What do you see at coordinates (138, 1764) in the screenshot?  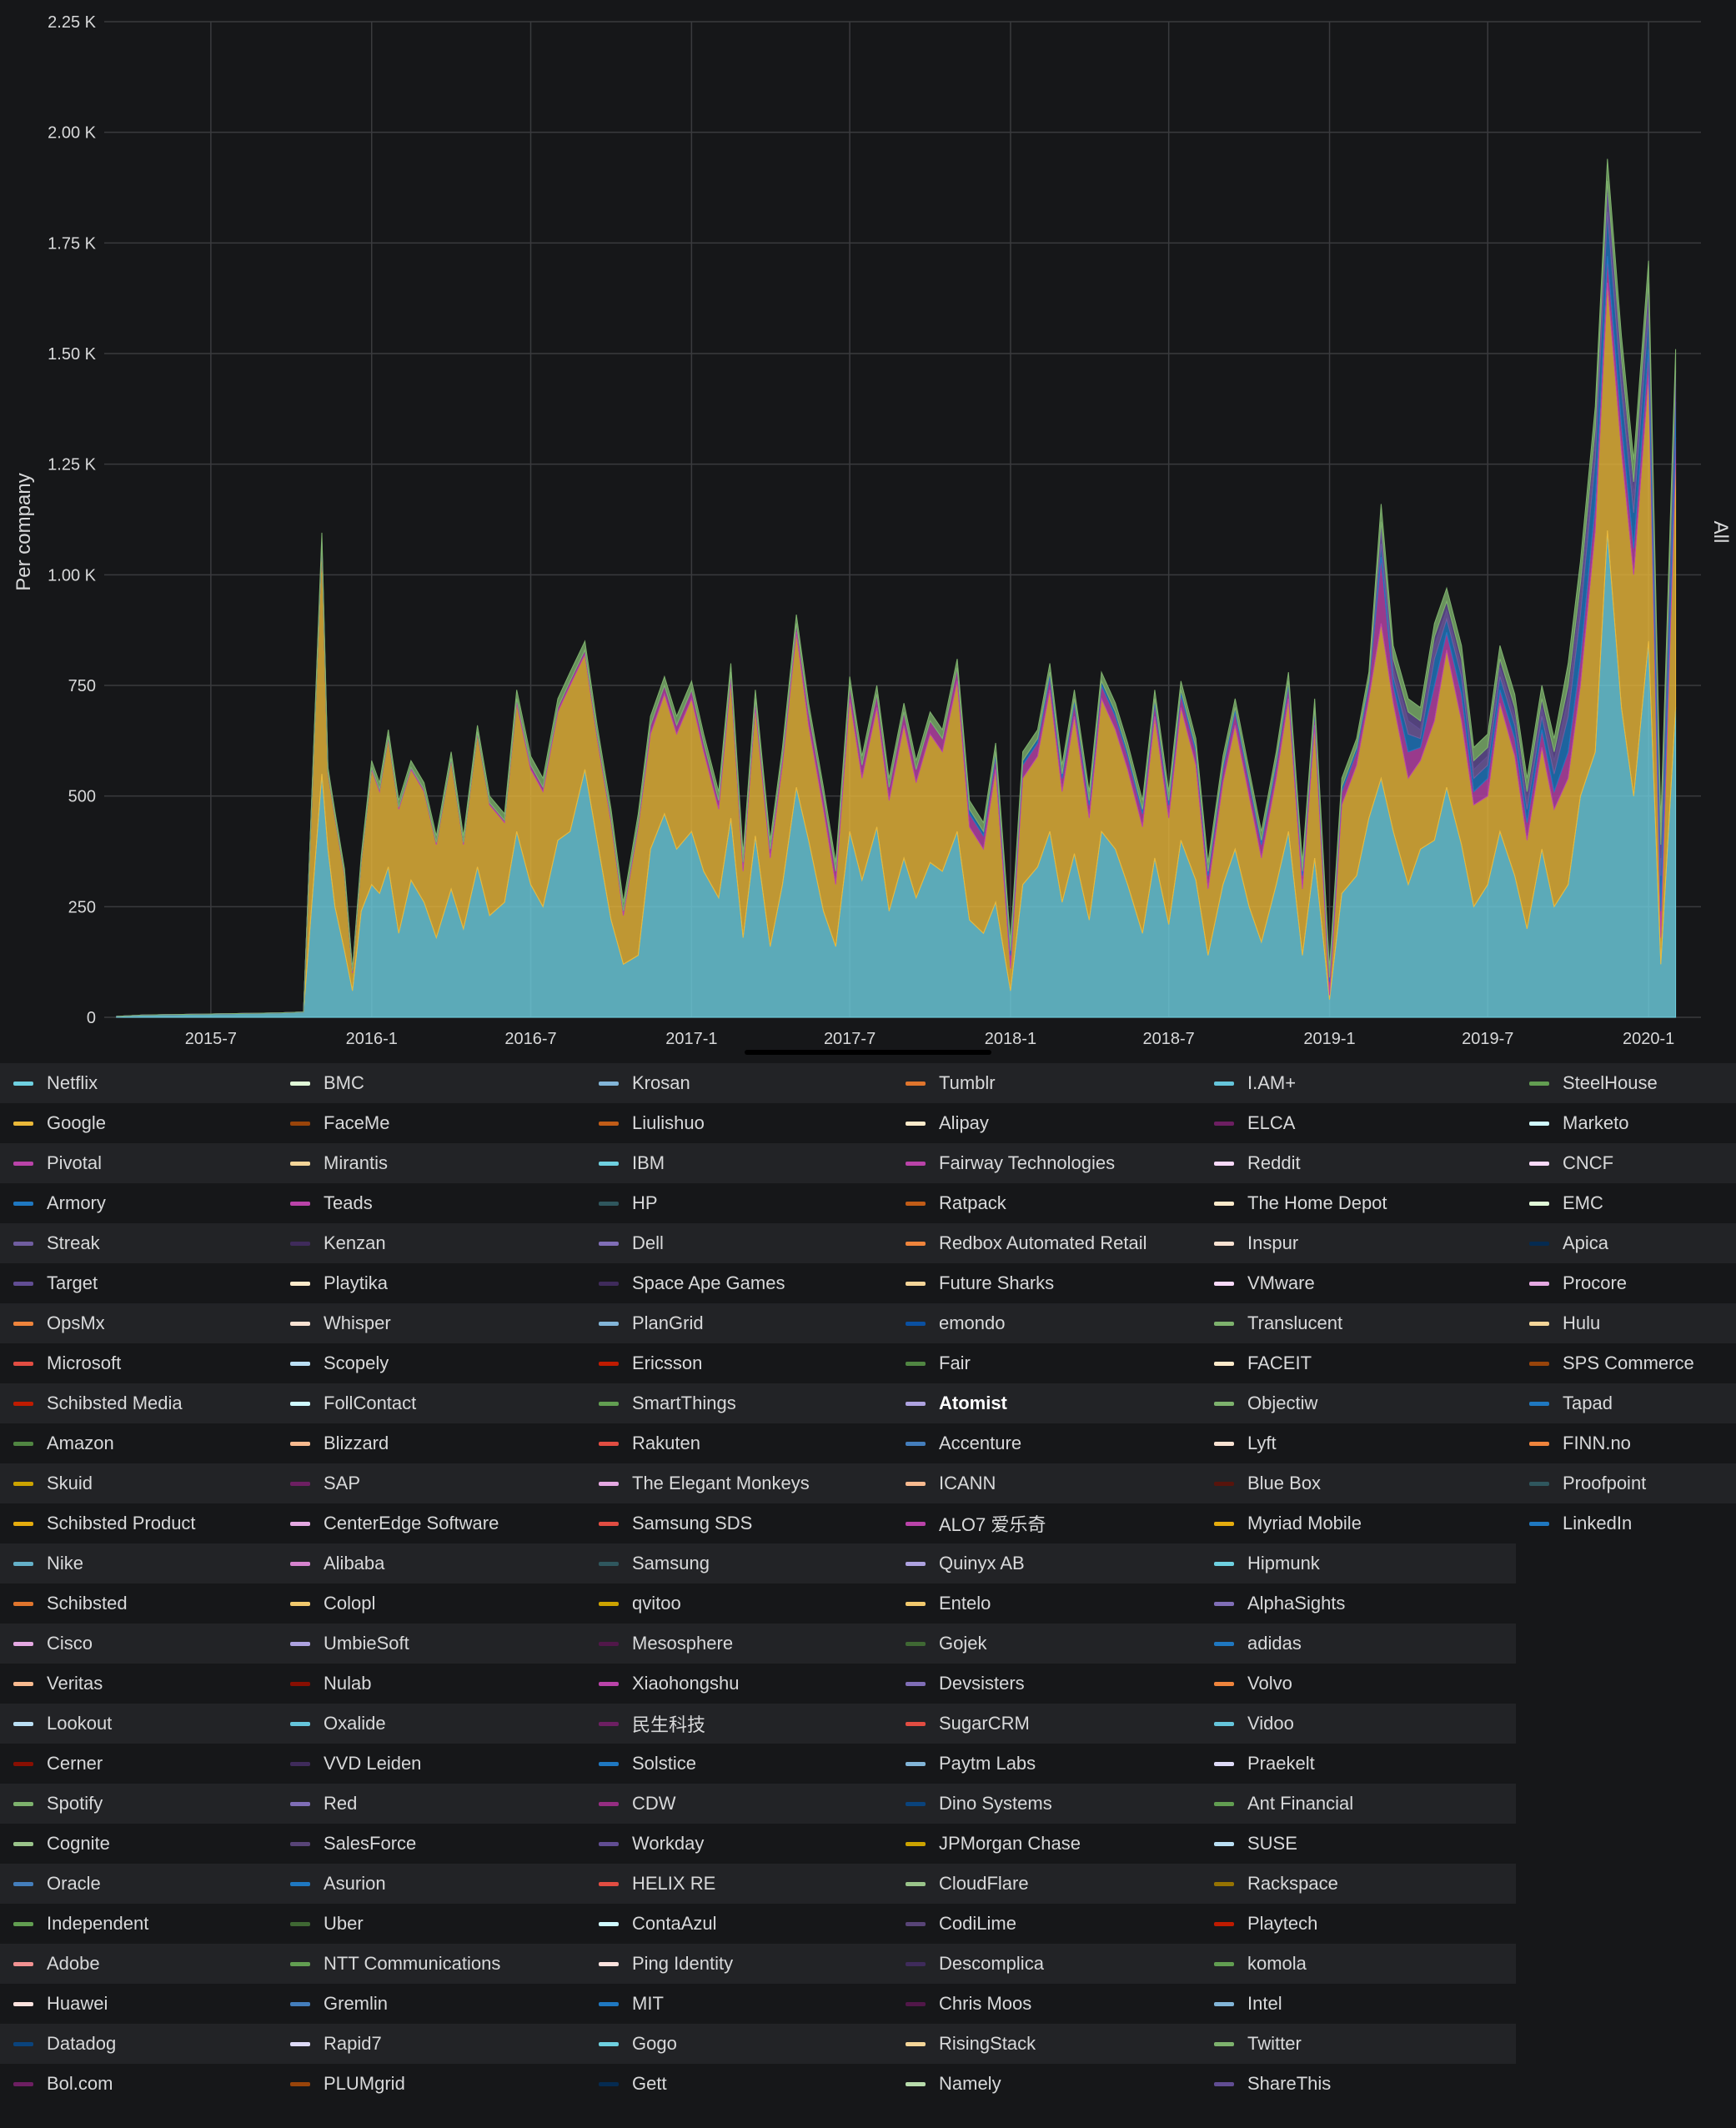 I see `legend-item: Cerner` at bounding box center [138, 1764].